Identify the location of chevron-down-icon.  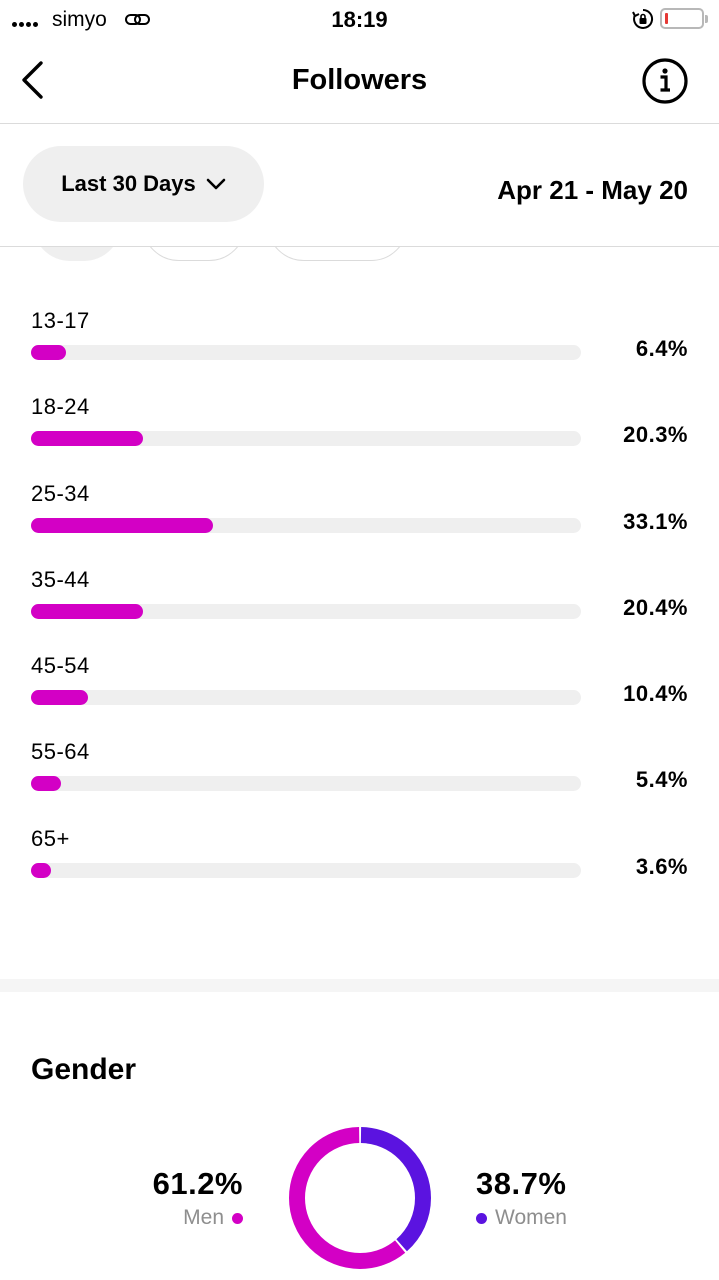
(216, 184).